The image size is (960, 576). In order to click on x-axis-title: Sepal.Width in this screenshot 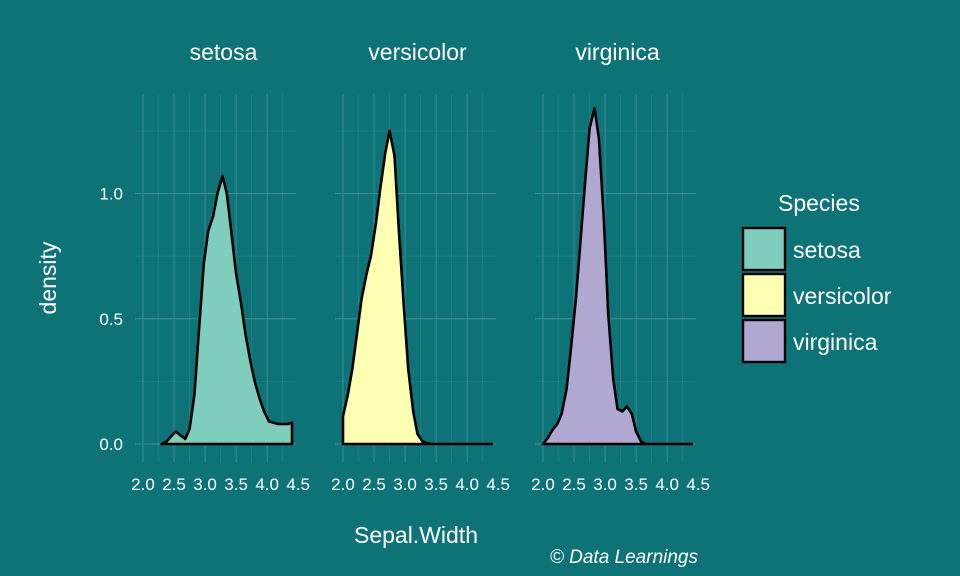, I will do `click(416, 535)`.